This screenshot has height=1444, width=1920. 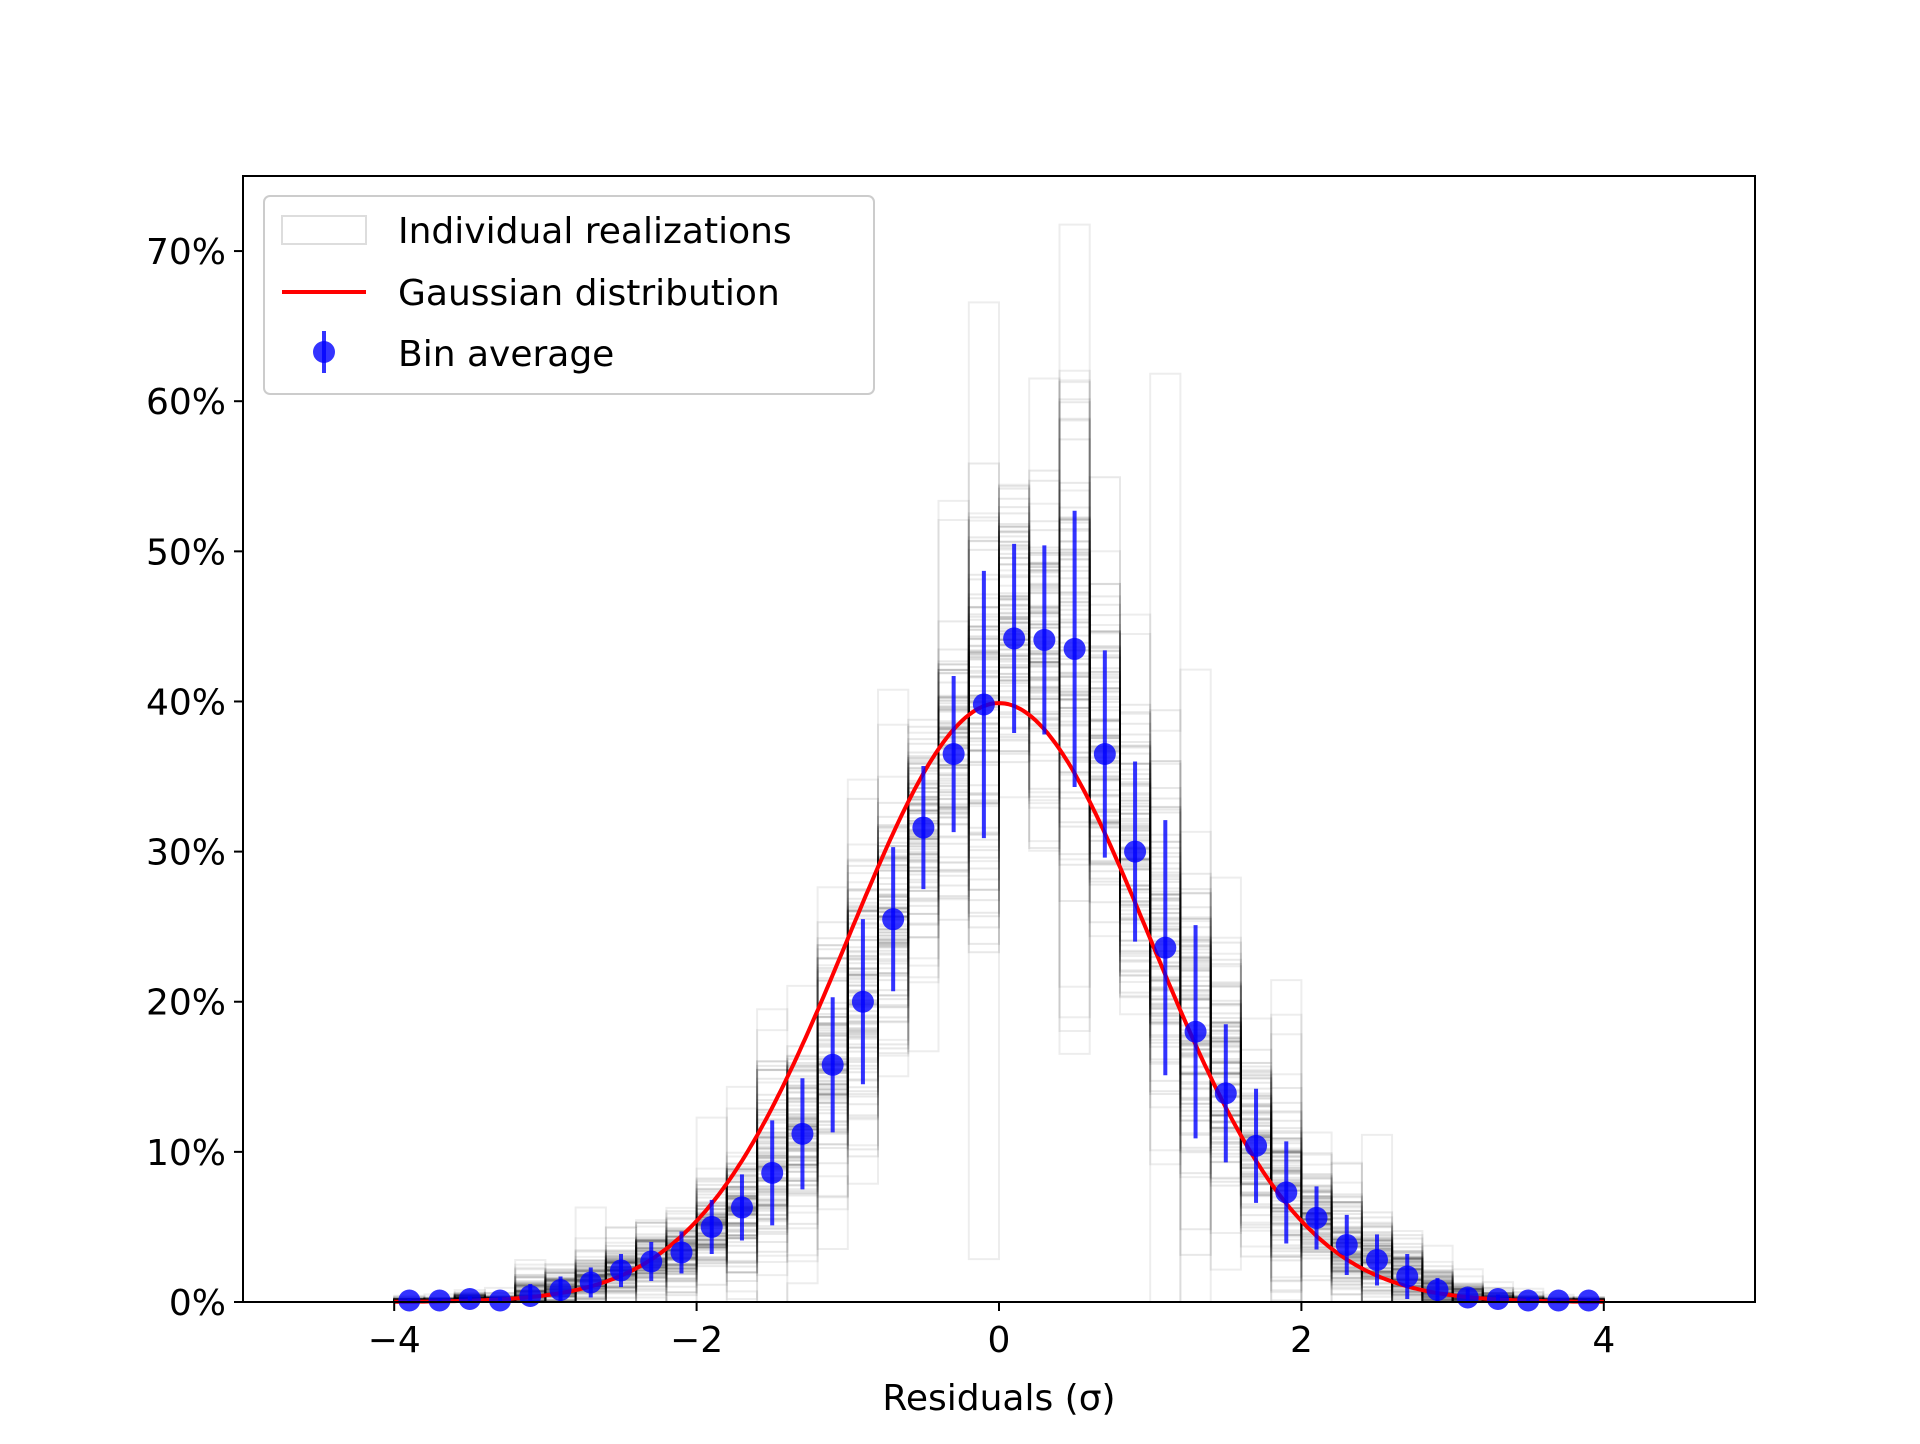 I want to click on x-tick-label: −4, so click(x=394, y=1340).